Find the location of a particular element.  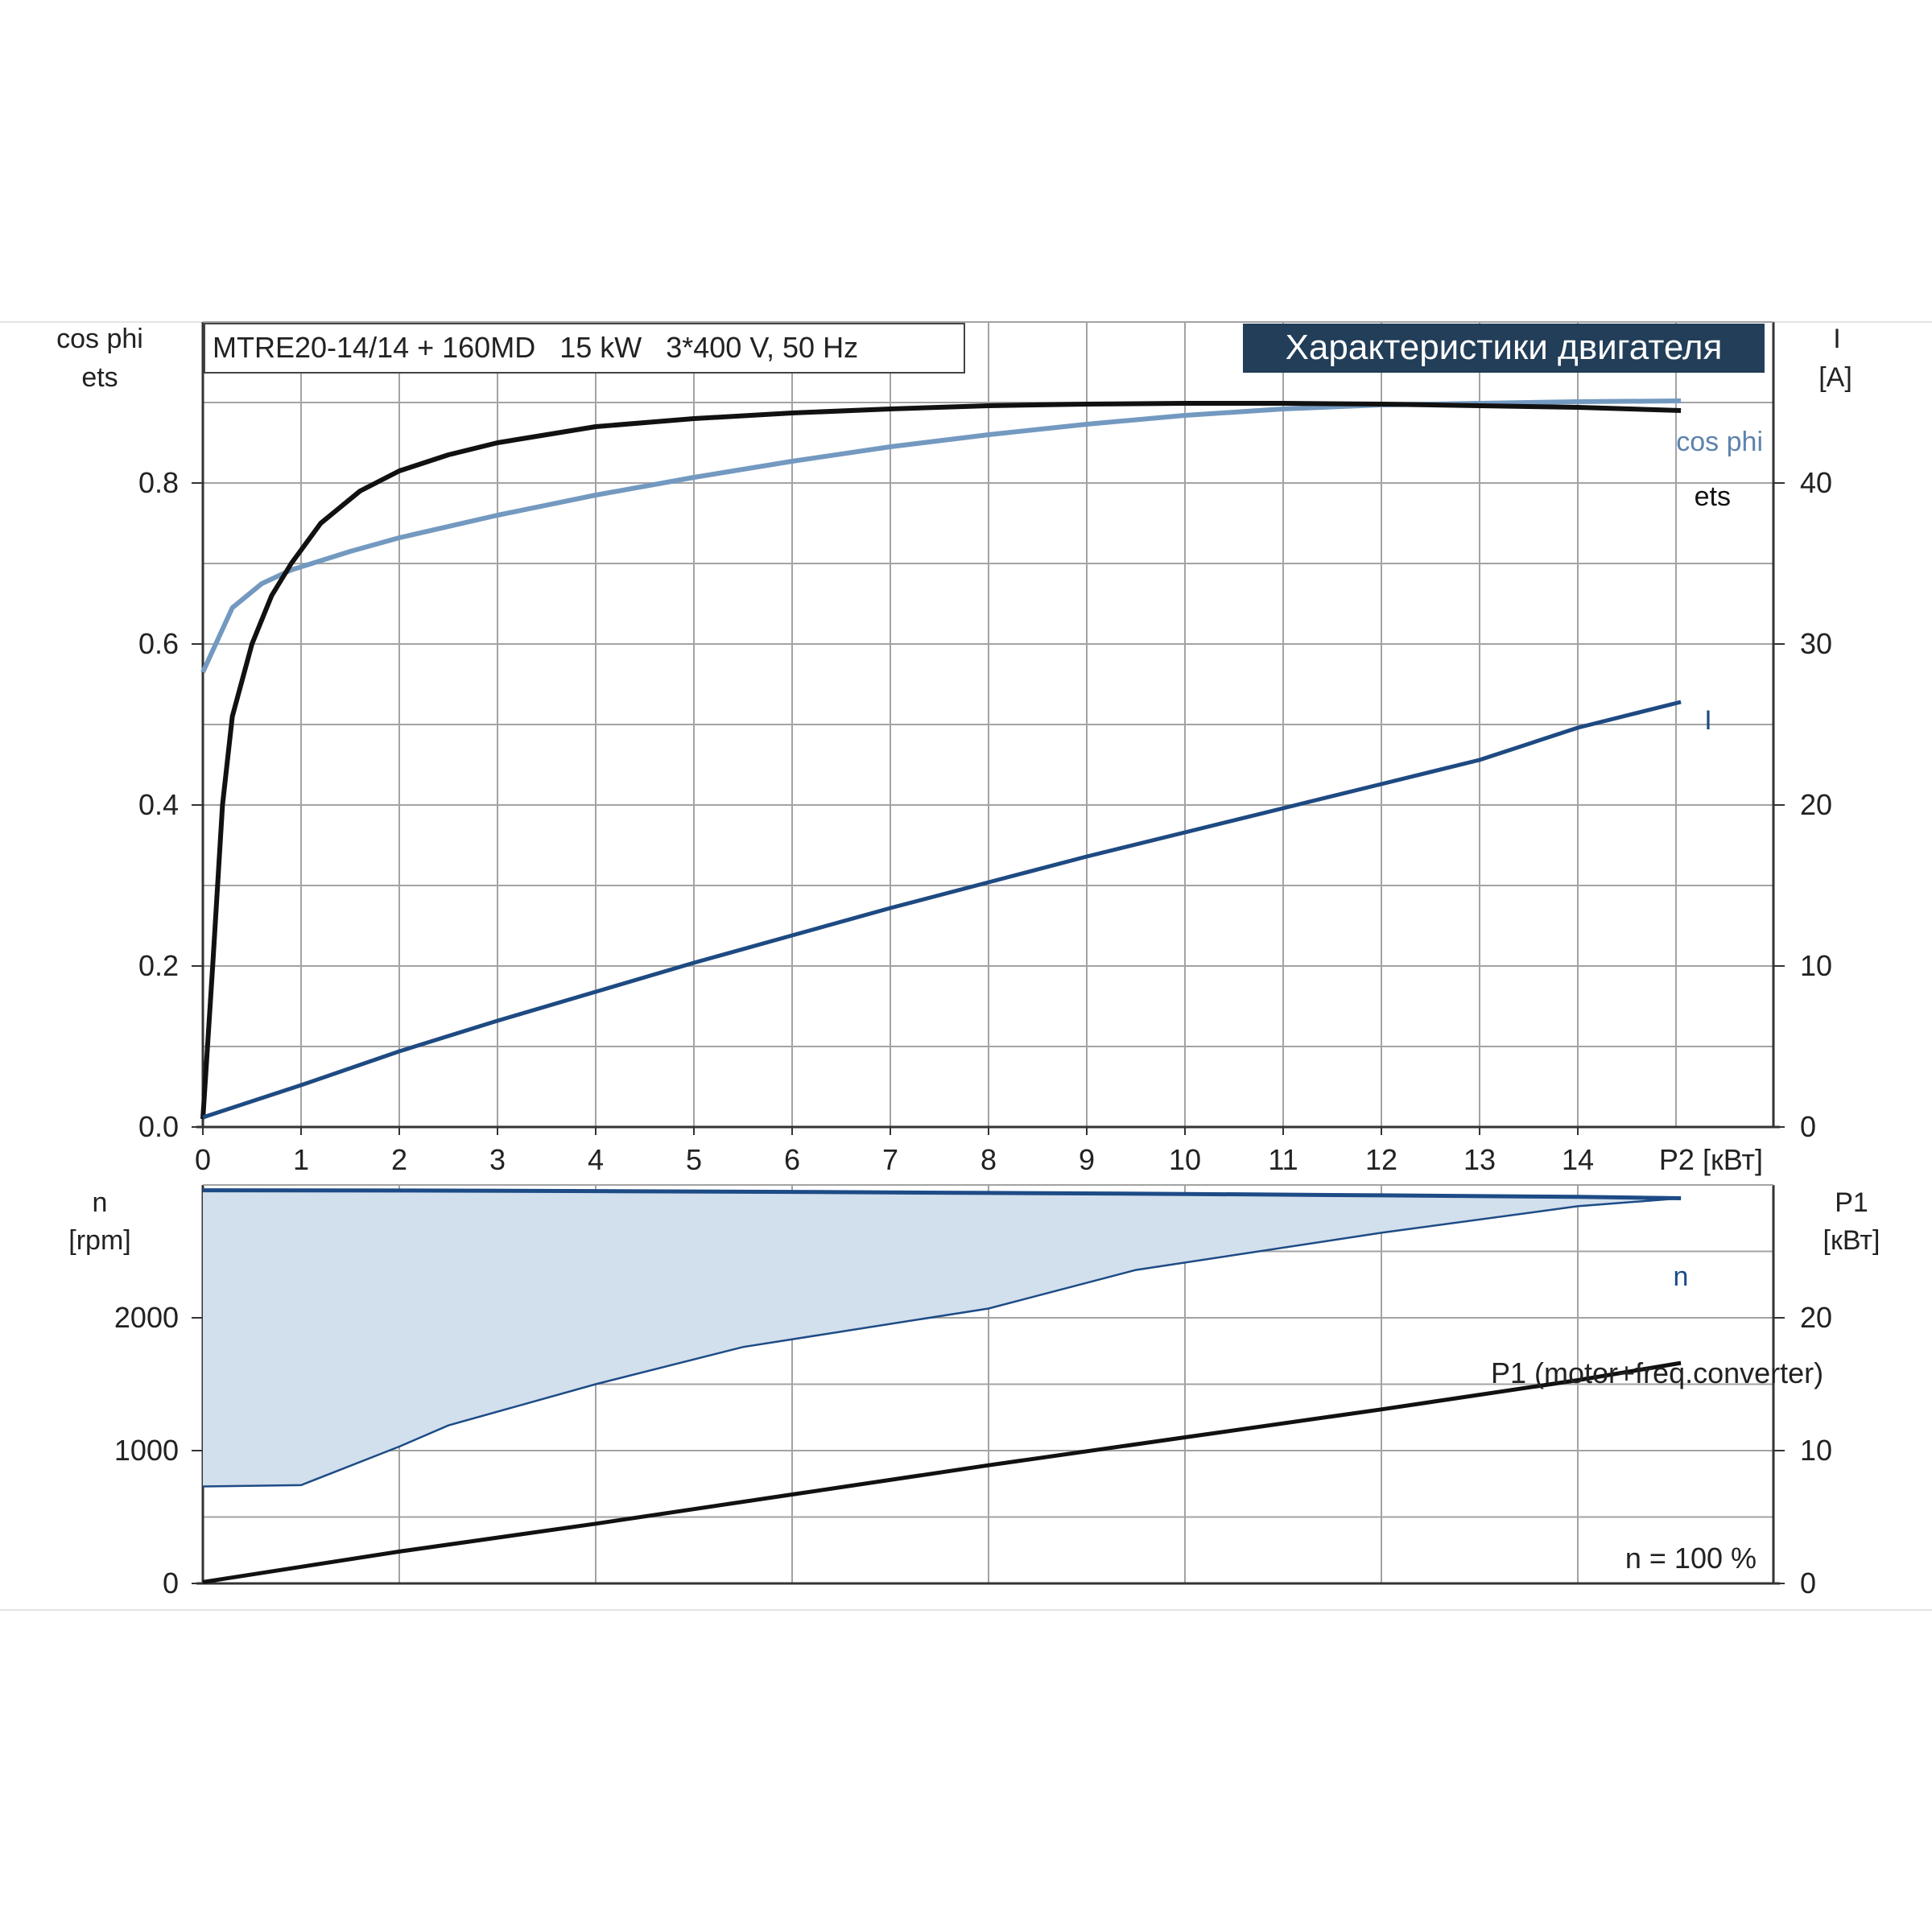

x-tick-label: 7 is located at coordinates (890, 1159).